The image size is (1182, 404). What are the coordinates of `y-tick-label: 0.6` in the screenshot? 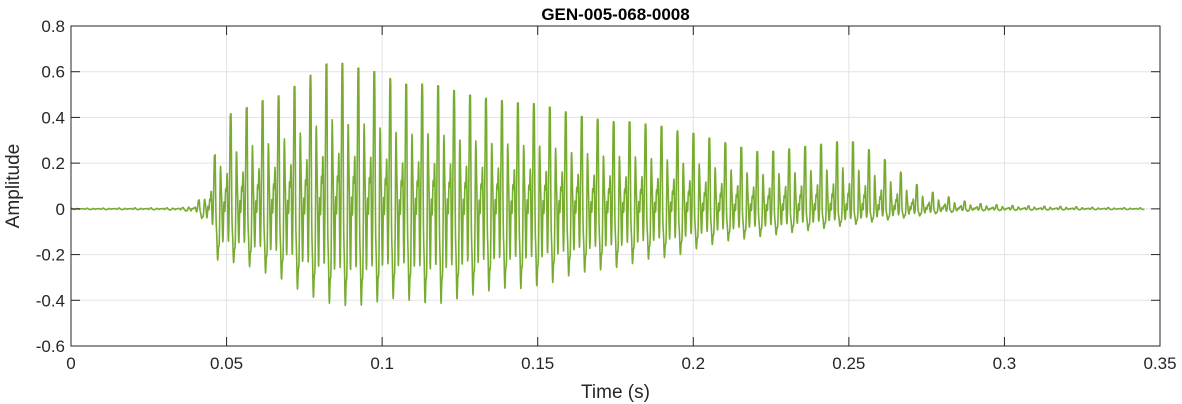 It's located at (53, 72).